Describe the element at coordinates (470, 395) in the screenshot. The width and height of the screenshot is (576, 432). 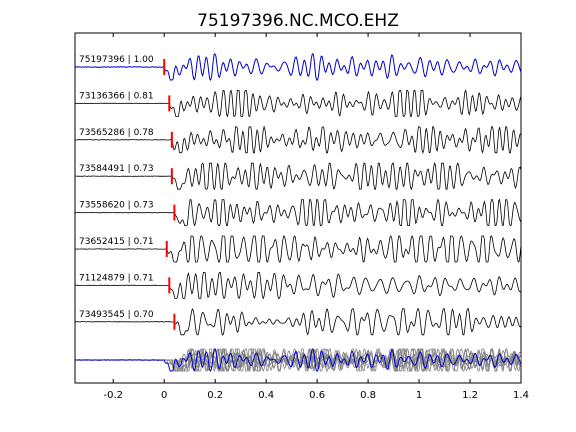
I see `x-tick-label-7: 1.2` at that location.